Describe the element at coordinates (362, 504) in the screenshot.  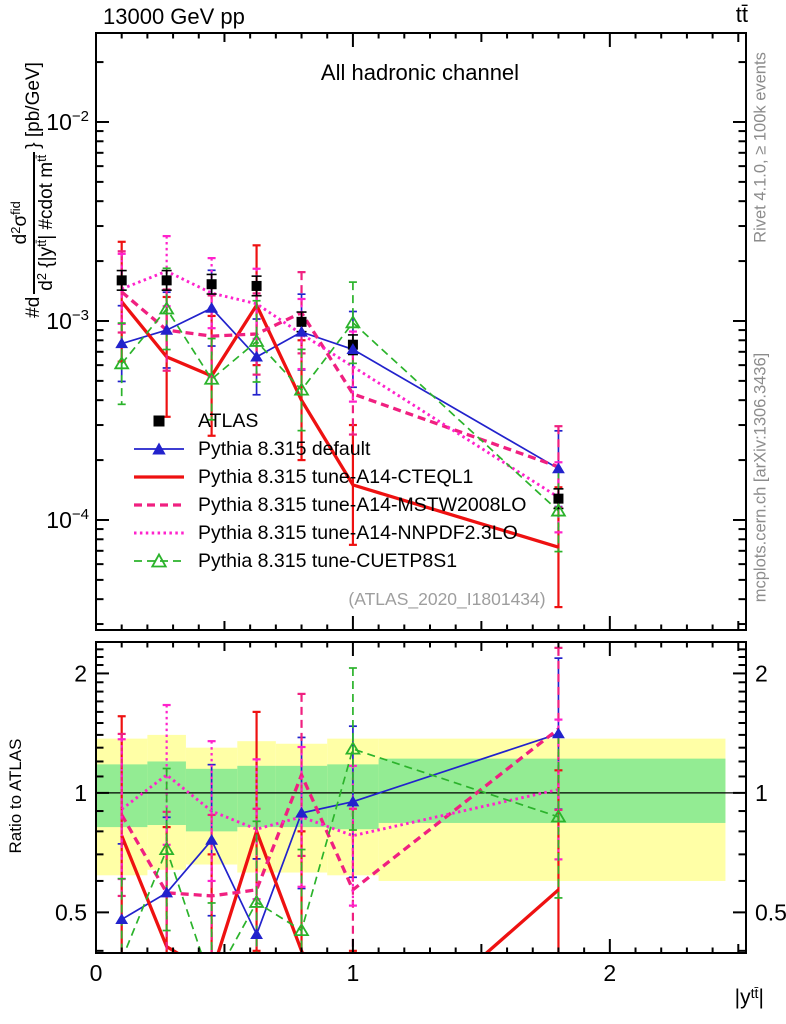
I see `legend-label: Pythia 8.315 tune-A14-MSTW2008LO` at that location.